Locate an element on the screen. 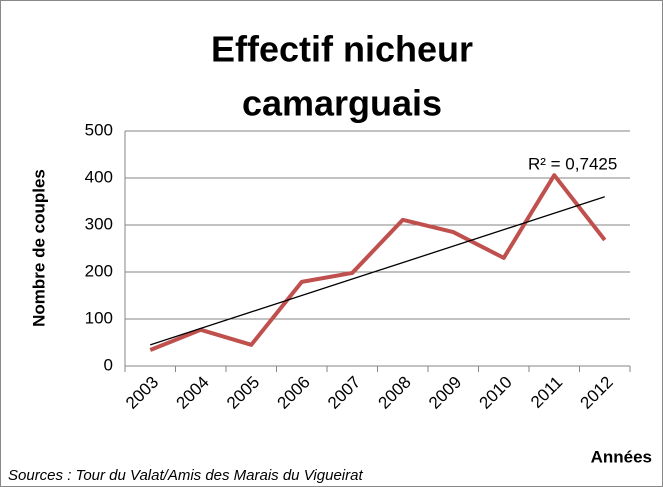 Image resolution: width=663 pixels, height=487 pixels. trendline-label: R² = 0,7425 is located at coordinates (572, 163).